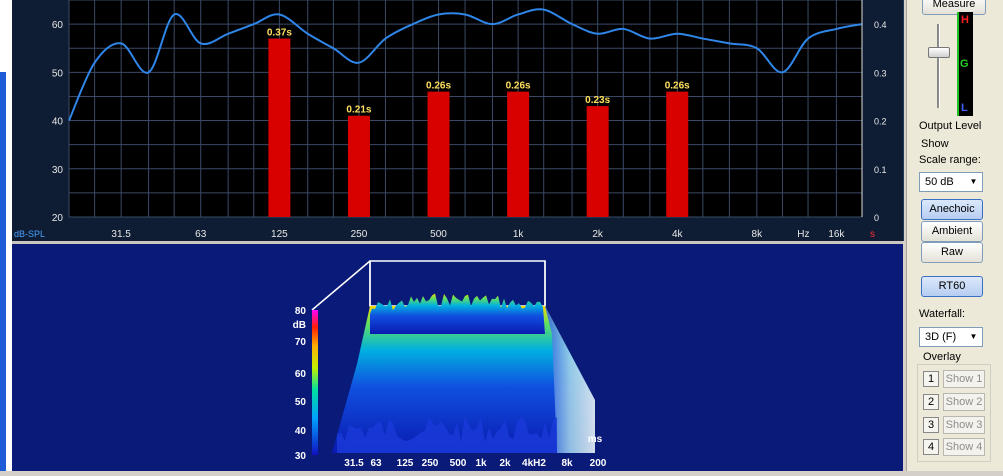  Describe the element at coordinates (964, 402) in the screenshot. I see `show-2-button: Show 2` at that location.